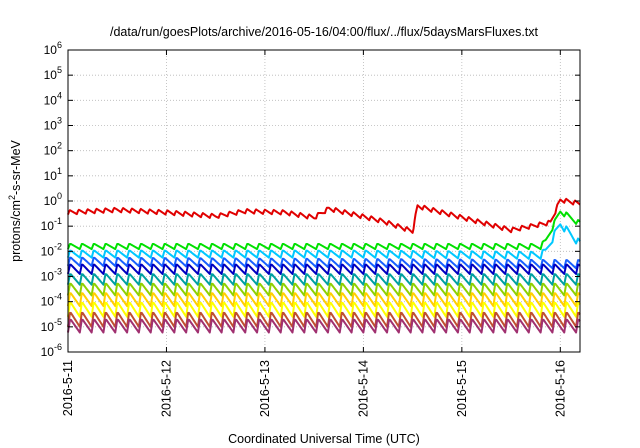 The height and width of the screenshot is (448, 640). What do you see at coordinates (166, 388) in the screenshot?
I see `x-tick-label: 2016-5-12` at bounding box center [166, 388].